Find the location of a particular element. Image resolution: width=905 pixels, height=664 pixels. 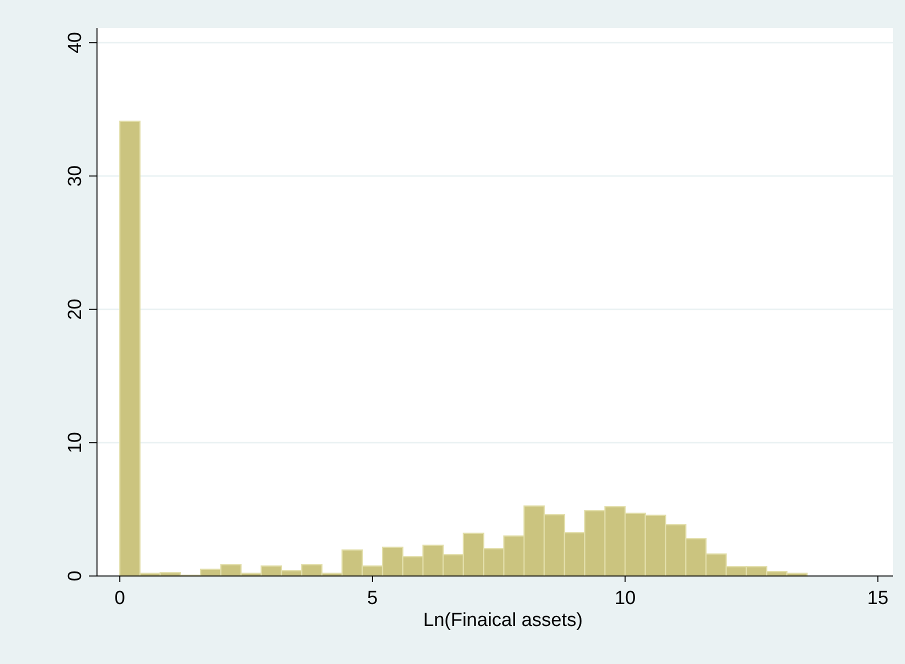

y-tick-label: 20 is located at coordinates (75, 309).